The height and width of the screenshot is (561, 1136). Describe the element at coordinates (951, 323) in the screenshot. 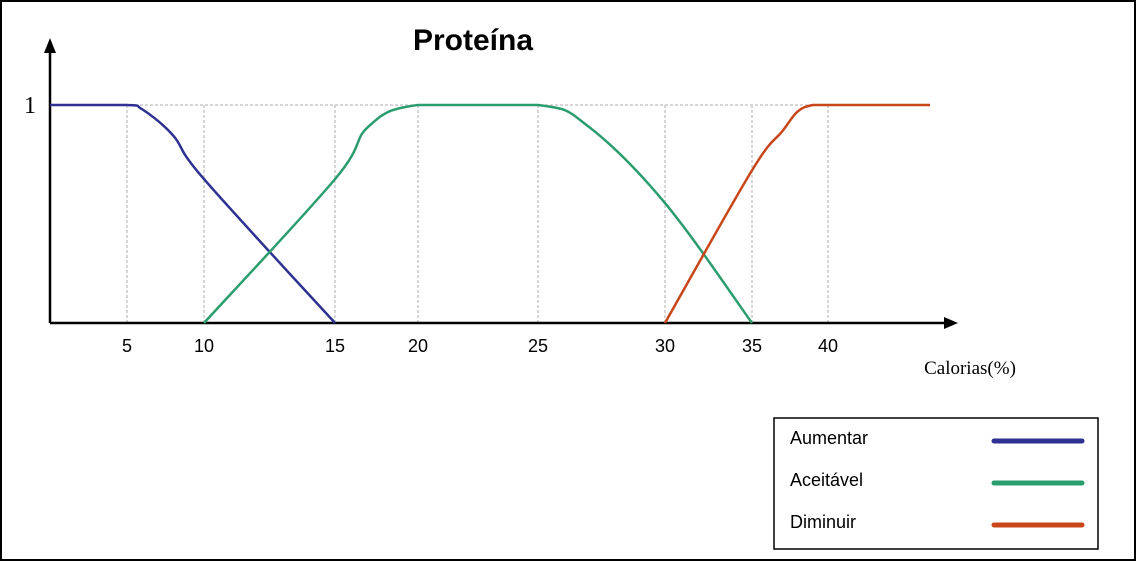

I see `x-axis-arrow` at that location.